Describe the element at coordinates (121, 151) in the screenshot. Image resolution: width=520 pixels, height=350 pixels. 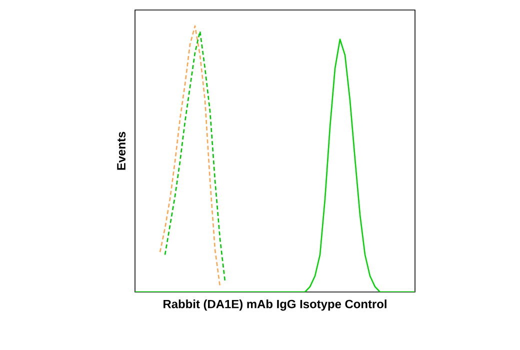
I see `y-axis-title: Events` at that location.